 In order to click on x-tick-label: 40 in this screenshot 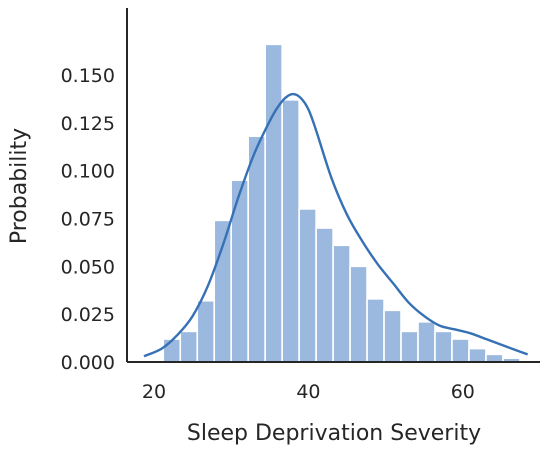, I will do `click(308, 392)`.